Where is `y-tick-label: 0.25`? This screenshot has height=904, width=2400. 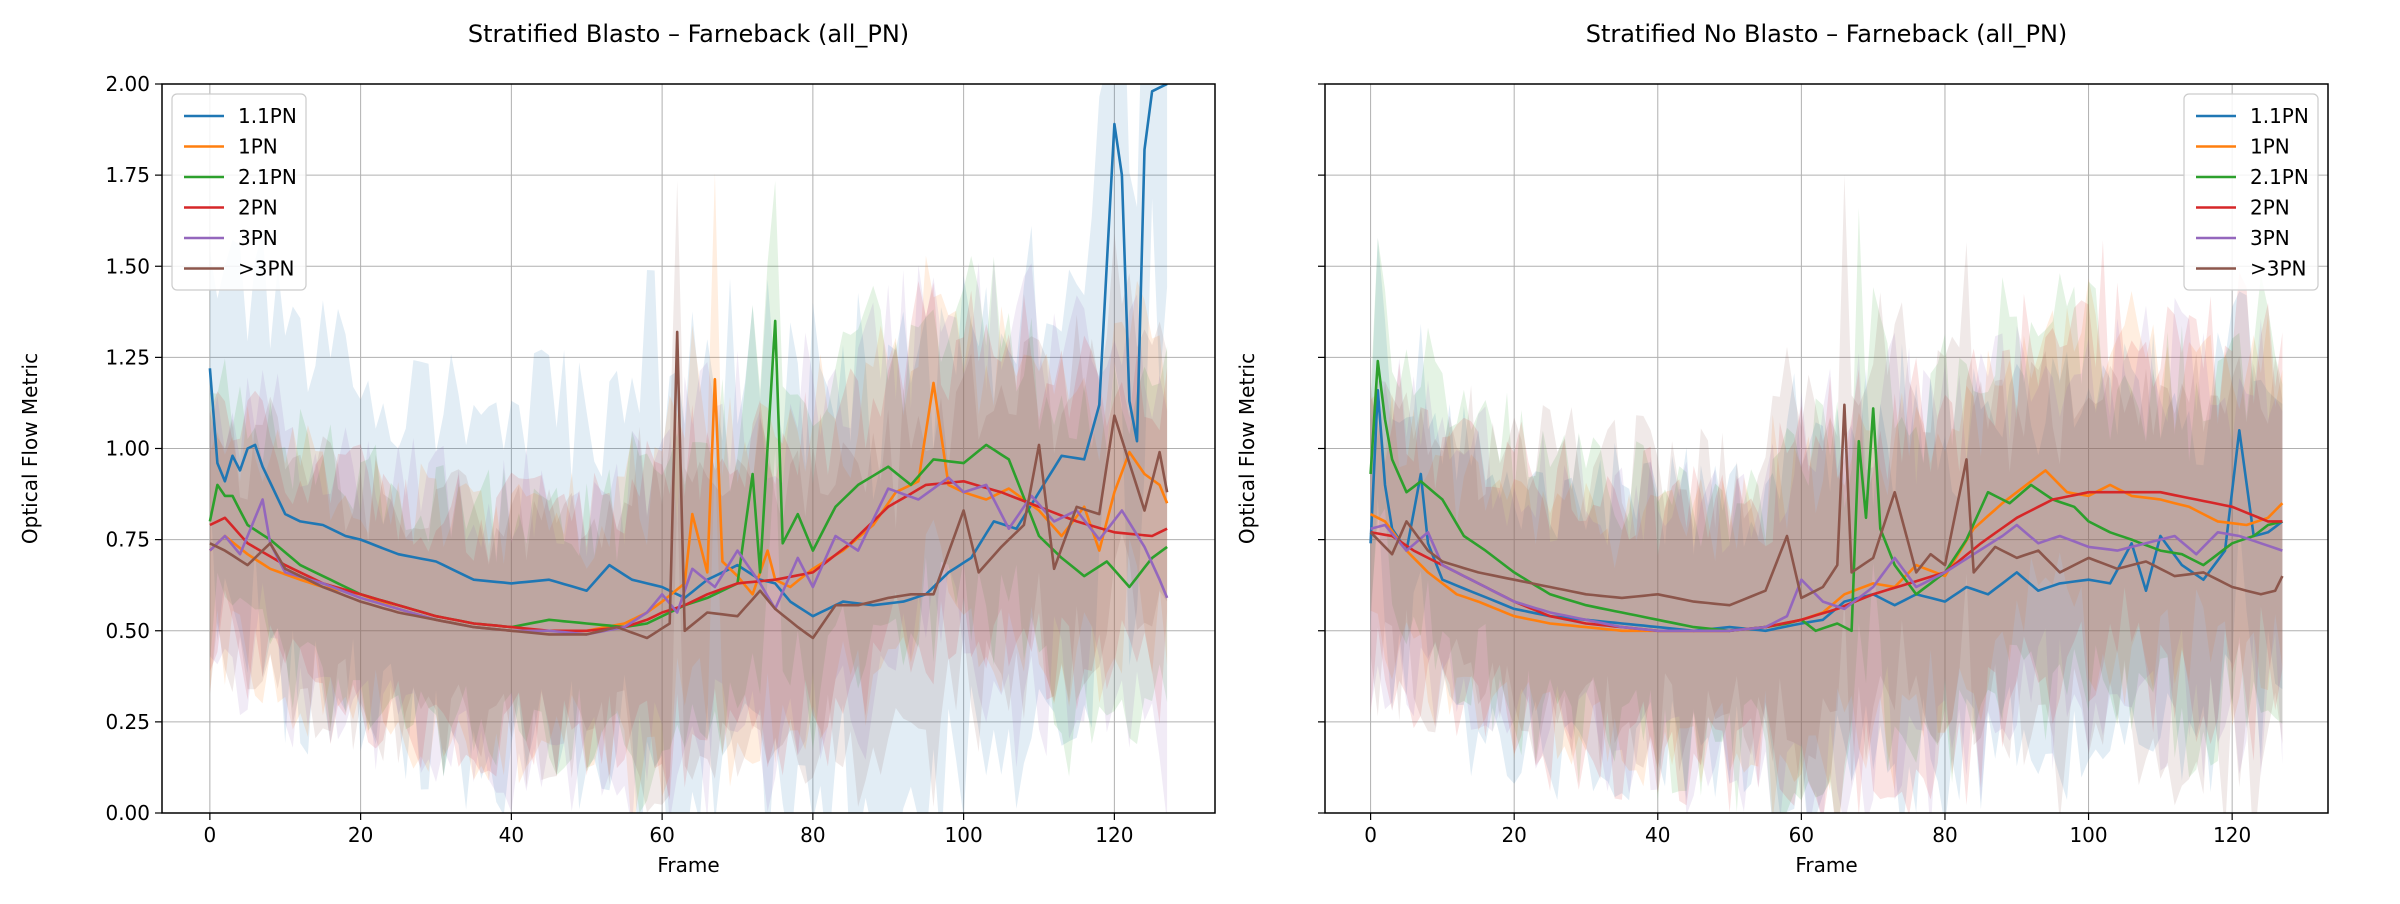
y-tick-label: 0.25 is located at coordinates (127, 722).